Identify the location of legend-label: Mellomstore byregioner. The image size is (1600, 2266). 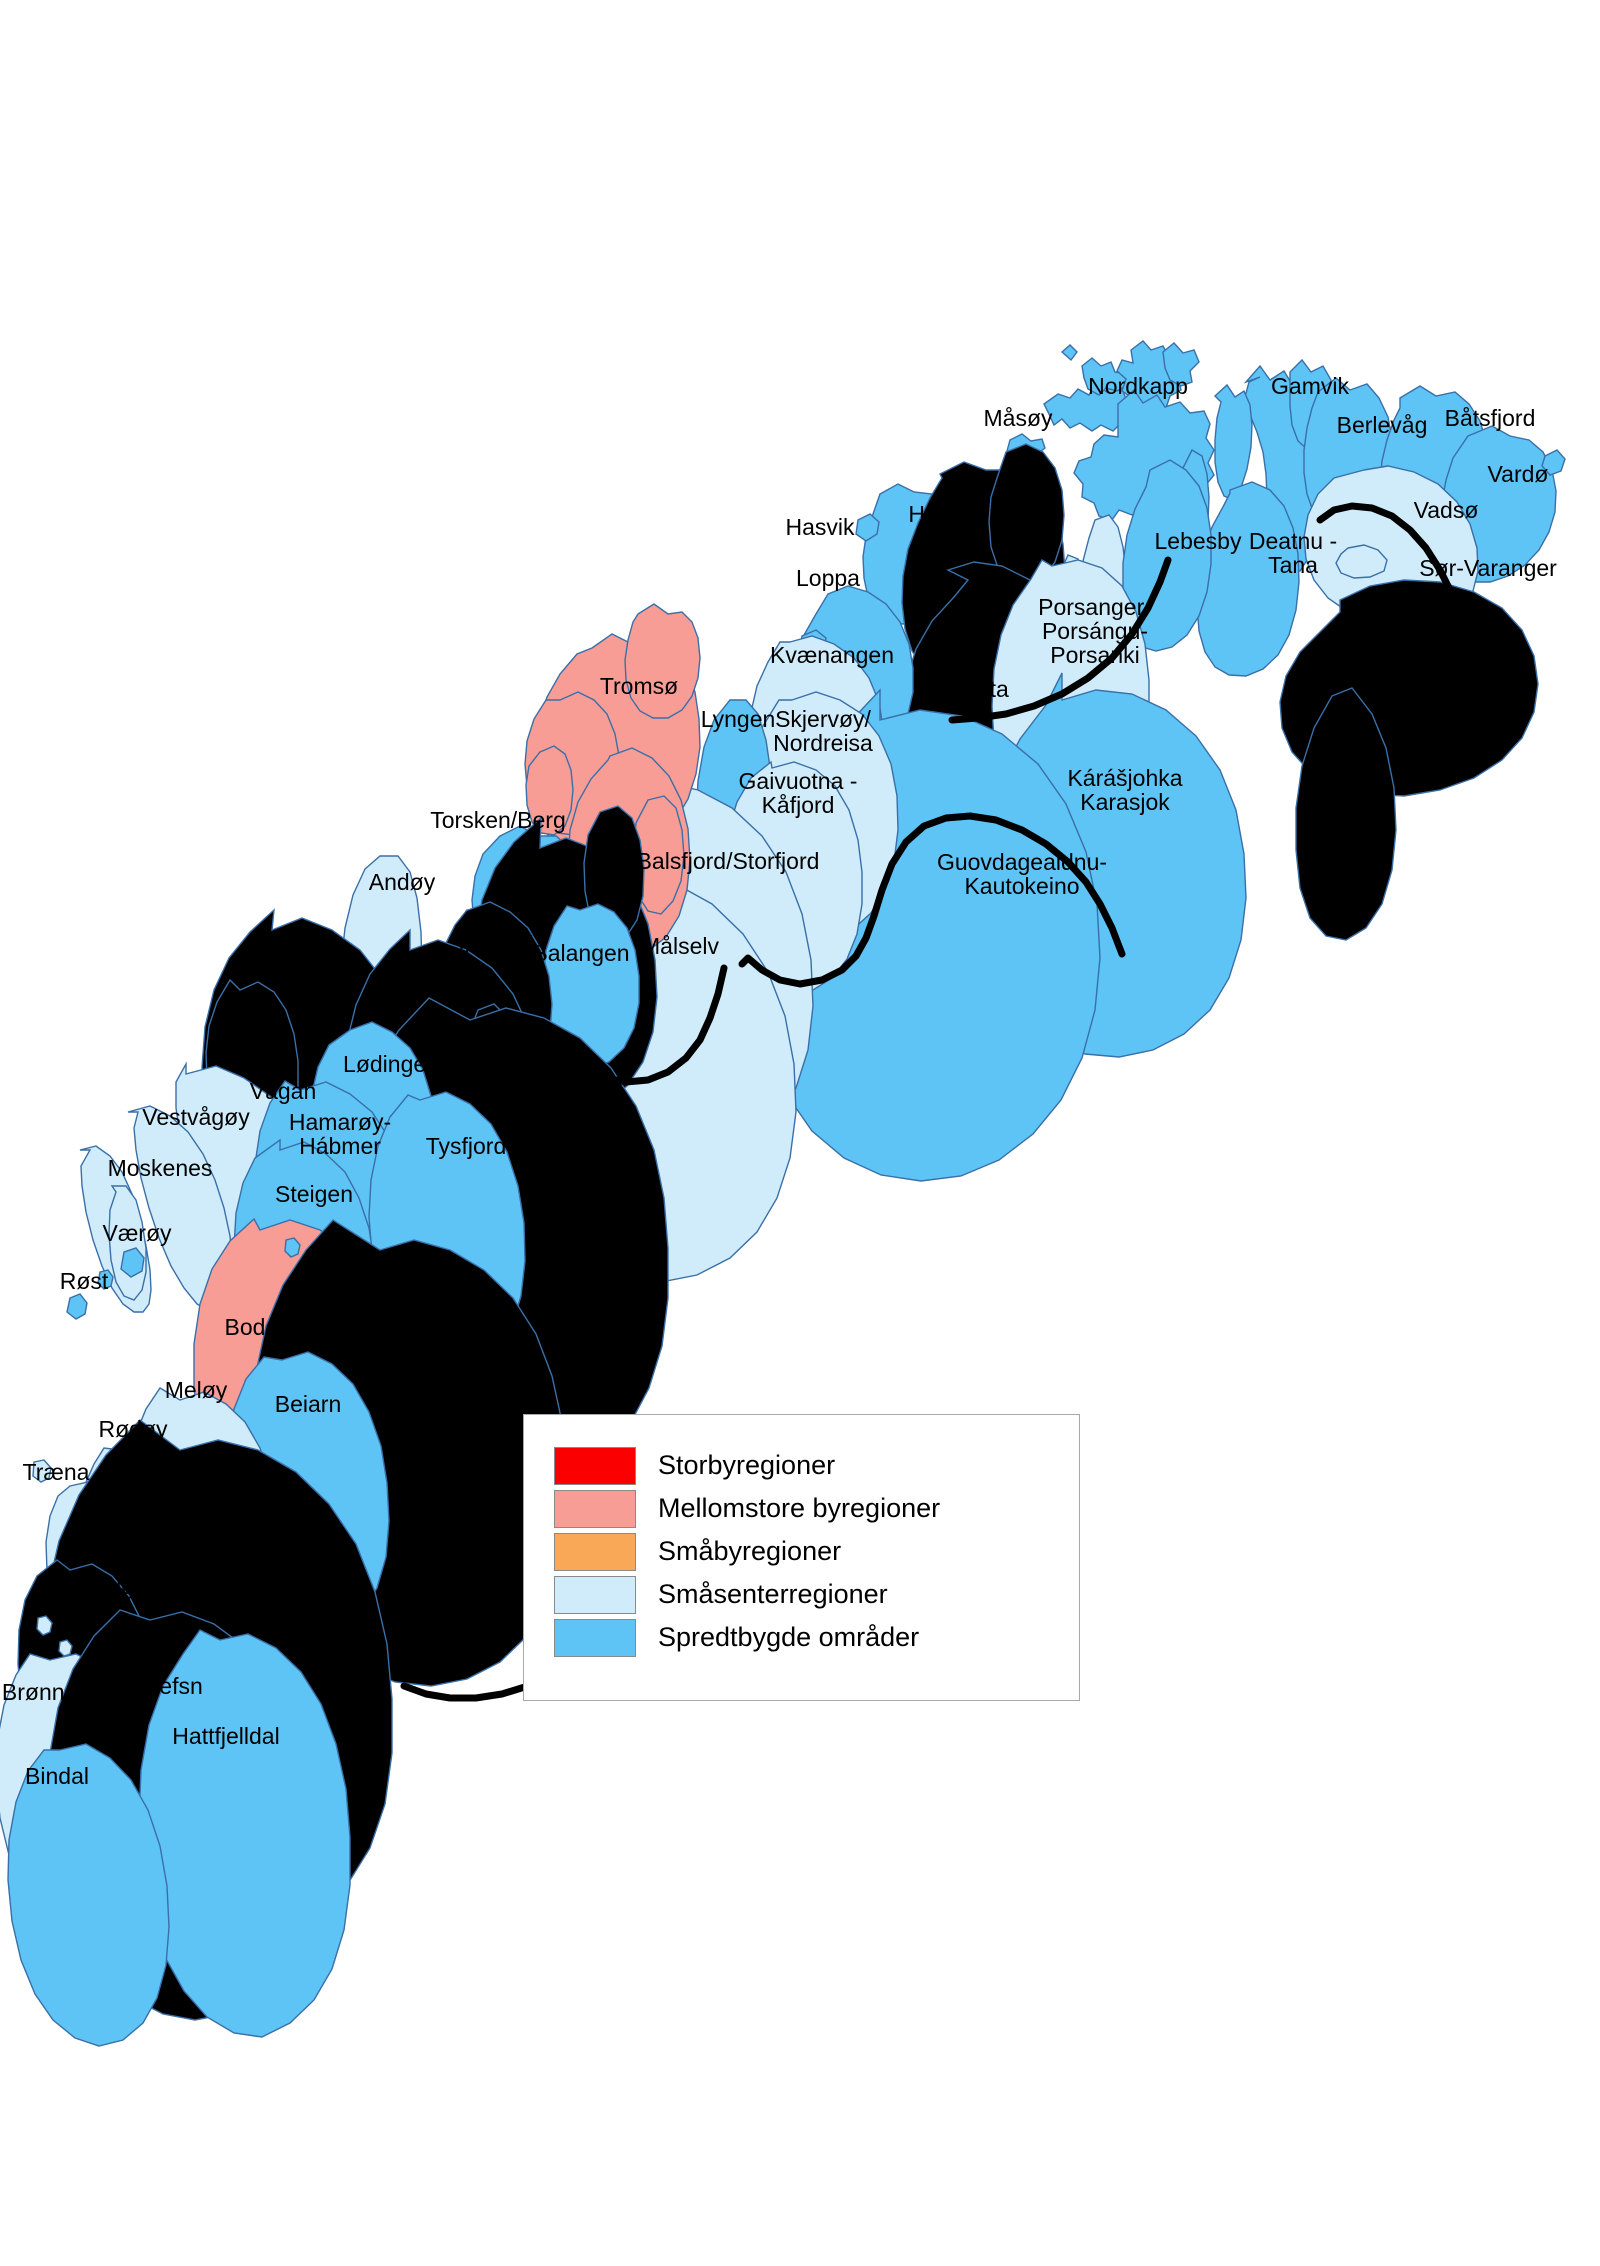
(799, 1508).